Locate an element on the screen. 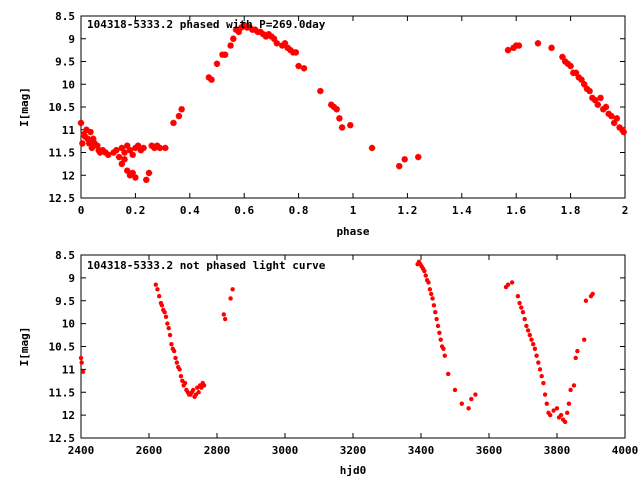 The height and width of the screenshot is (480, 640). unphased-x-axis-label: hjd0 is located at coordinates (353, 470).